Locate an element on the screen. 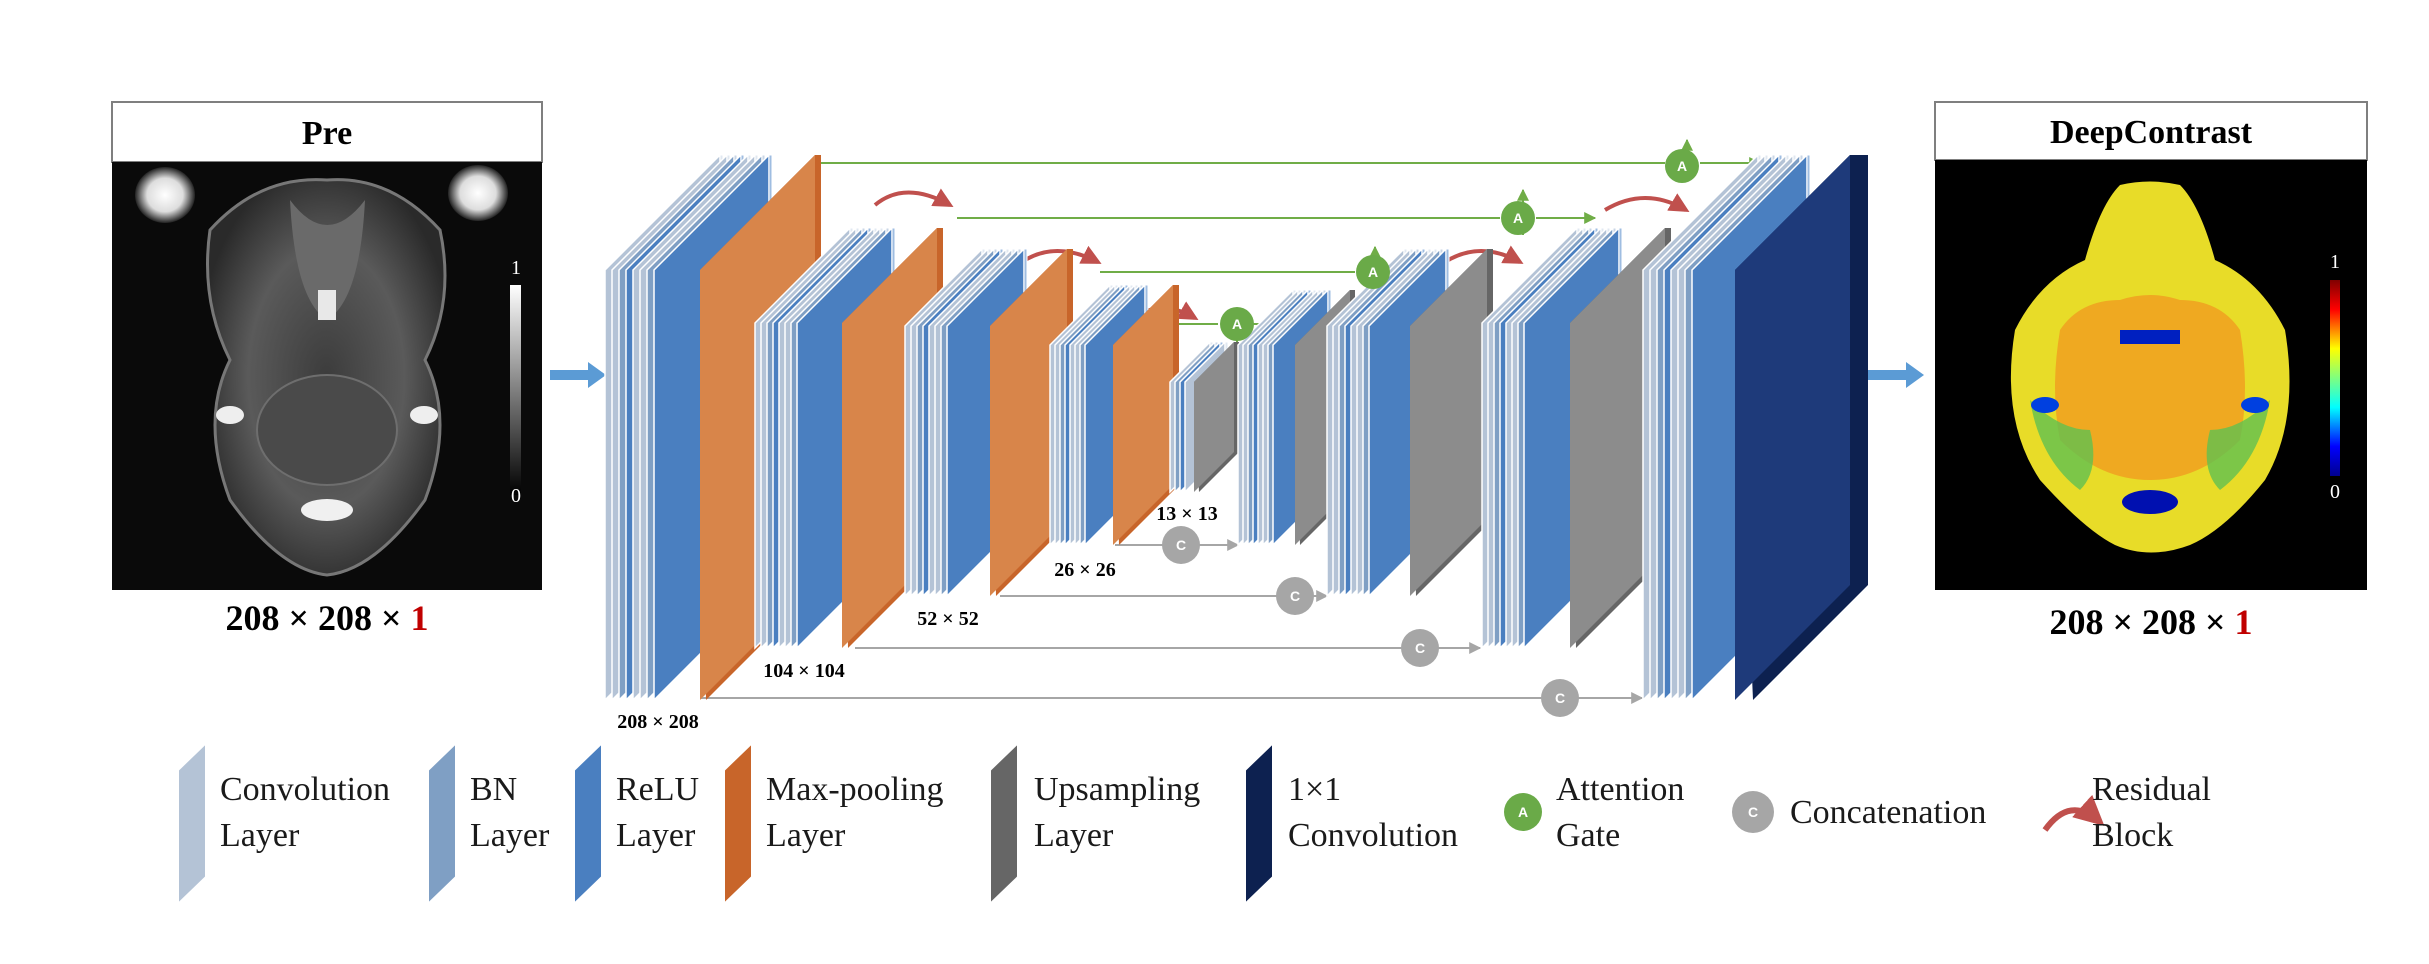  deepcontrast-colorbar-min: 0 is located at coordinates (2335, 492).